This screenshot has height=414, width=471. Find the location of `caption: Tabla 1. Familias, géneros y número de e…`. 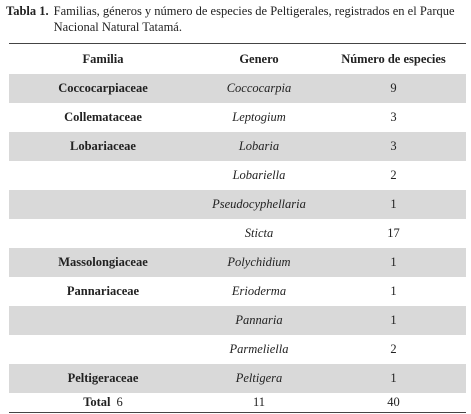

caption: Tabla 1. Familias, géneros y número de e… is located at coordinates (236, 19).